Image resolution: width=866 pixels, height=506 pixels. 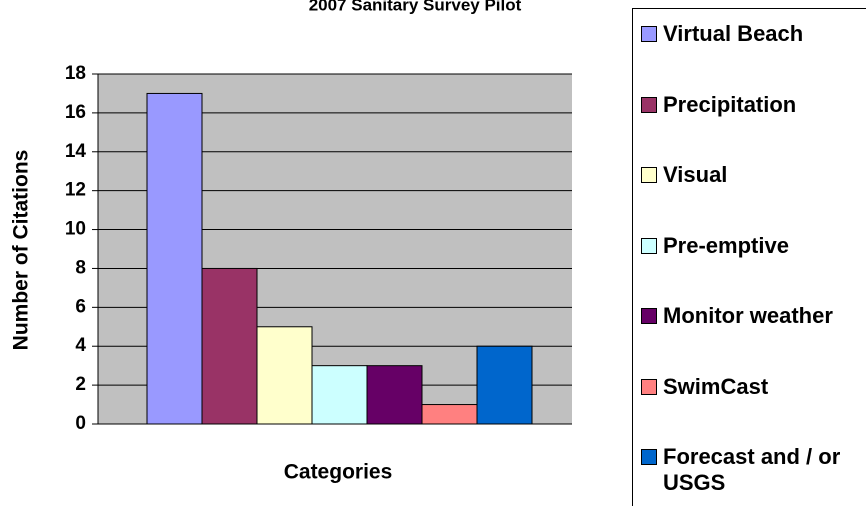 I want to click on y-tick-label: 2, so click(x=80, y=384).